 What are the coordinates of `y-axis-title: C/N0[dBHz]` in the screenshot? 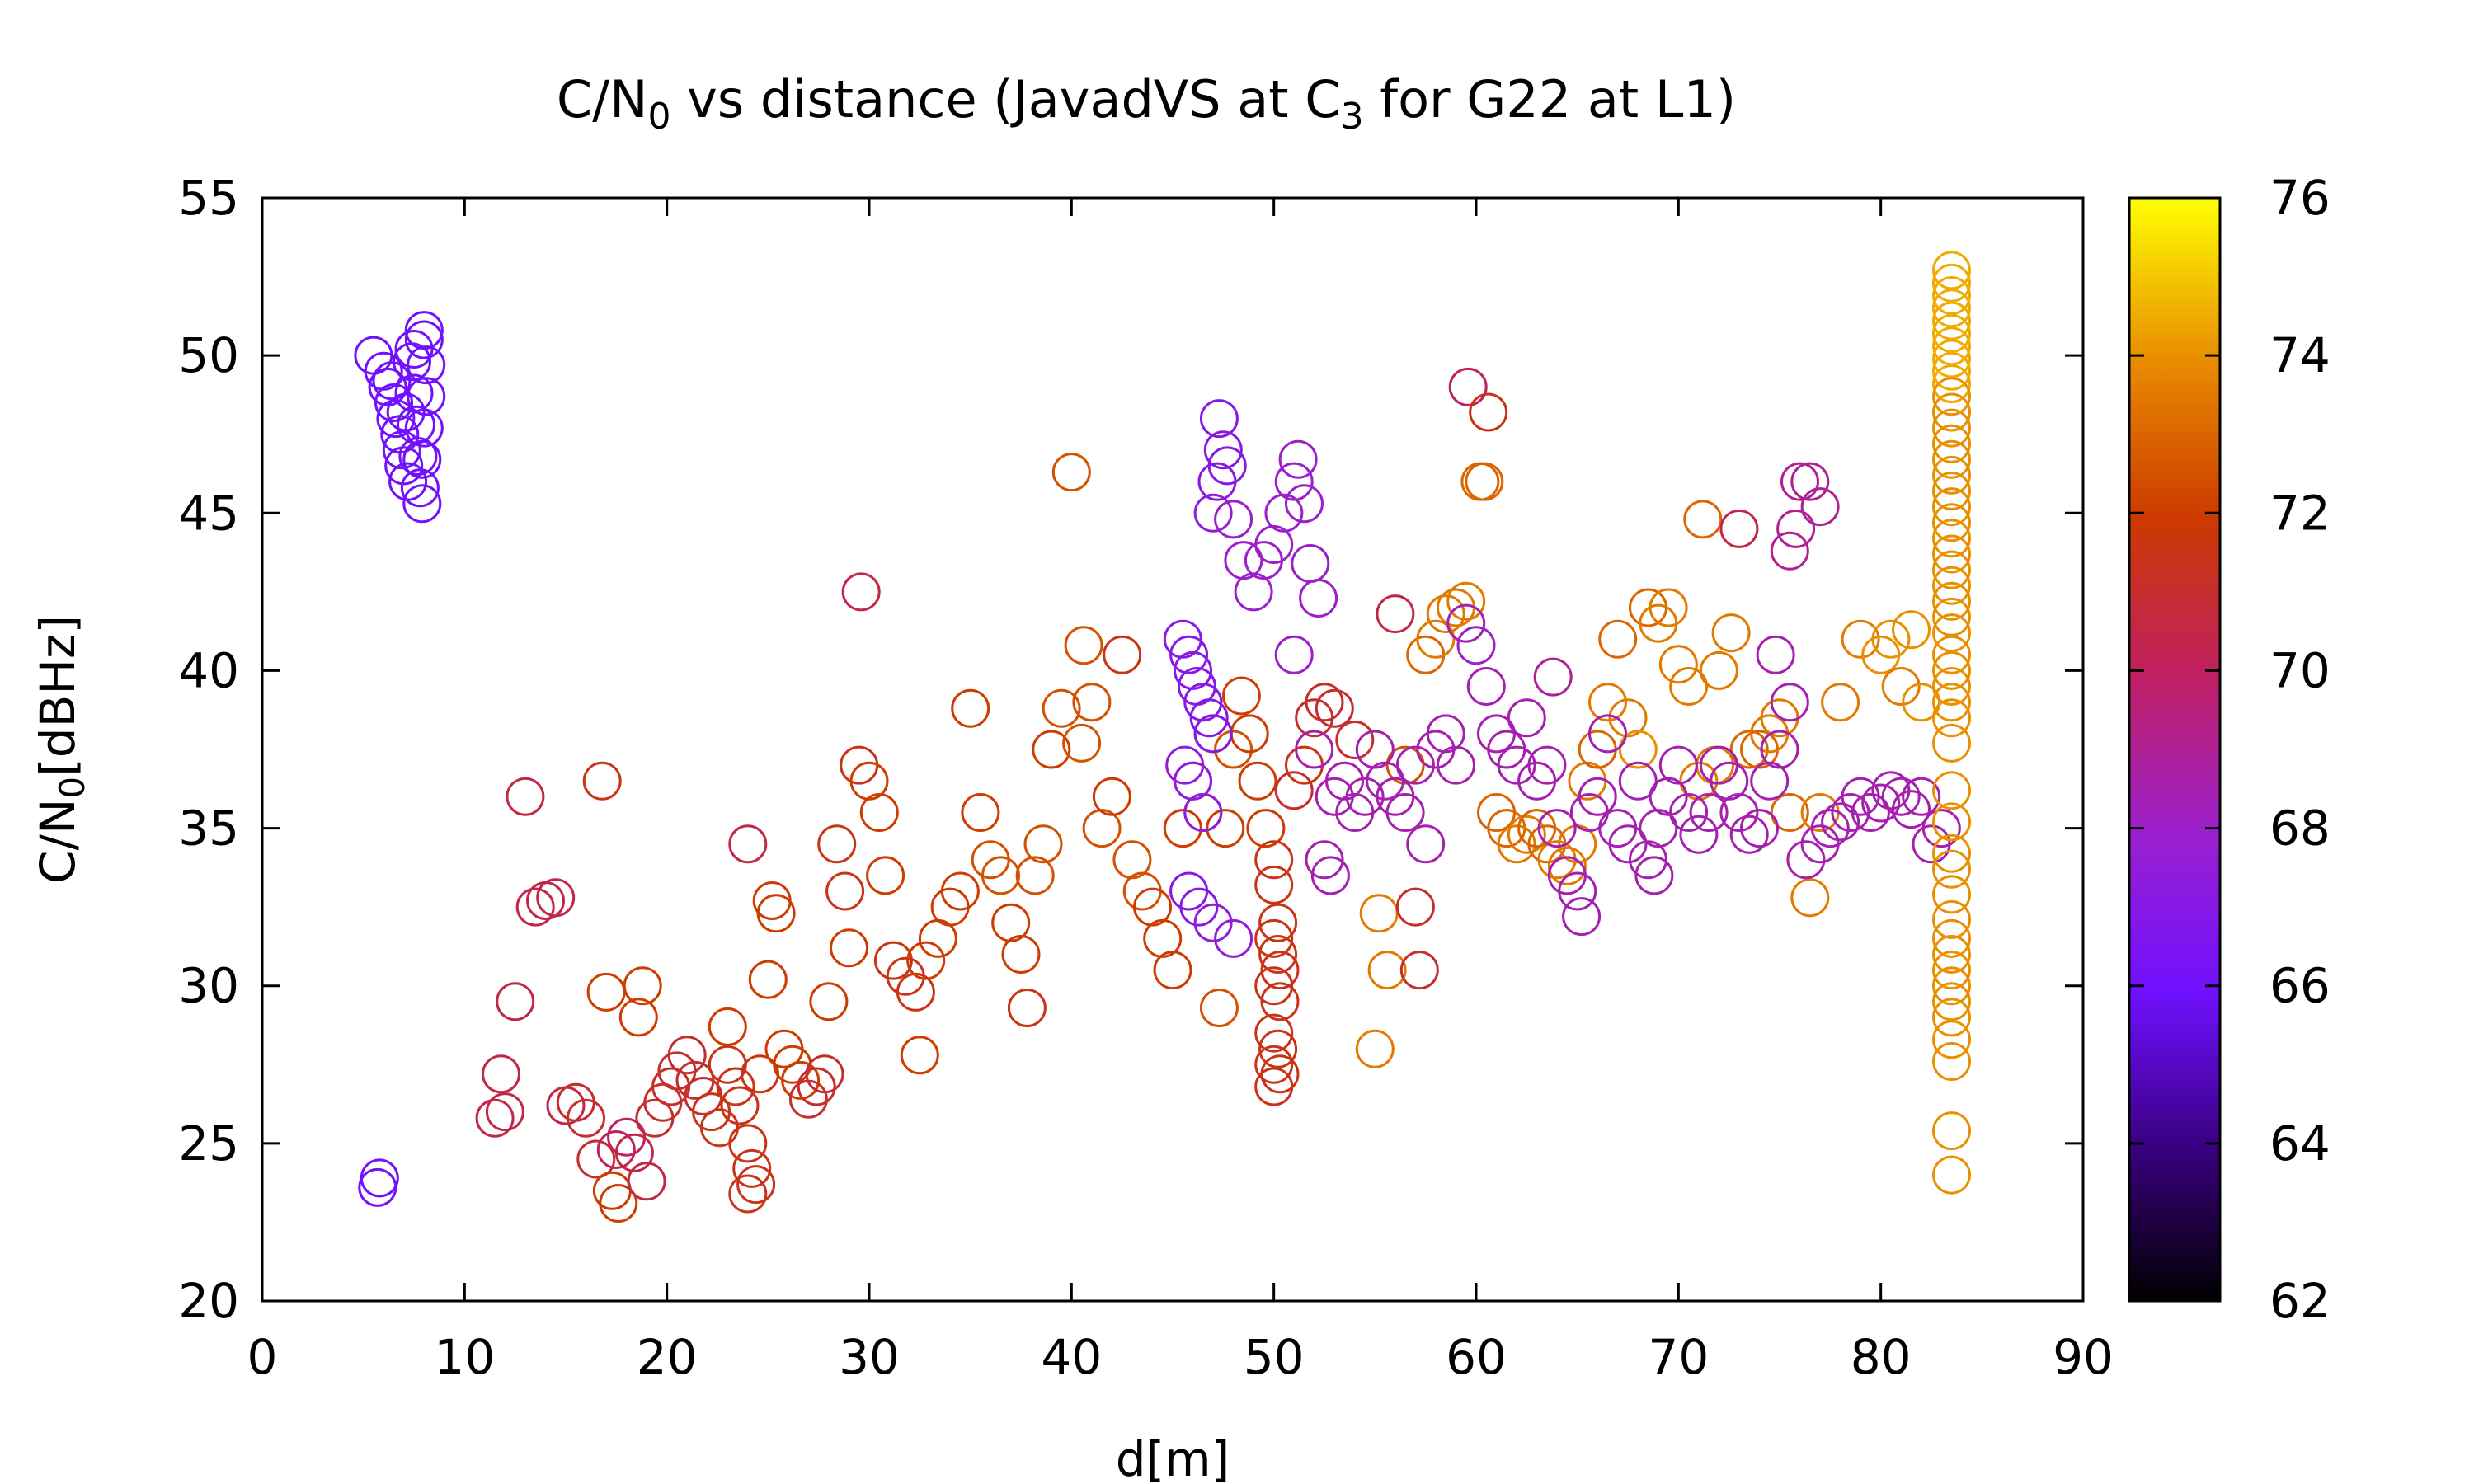 It's located at (61, 749).